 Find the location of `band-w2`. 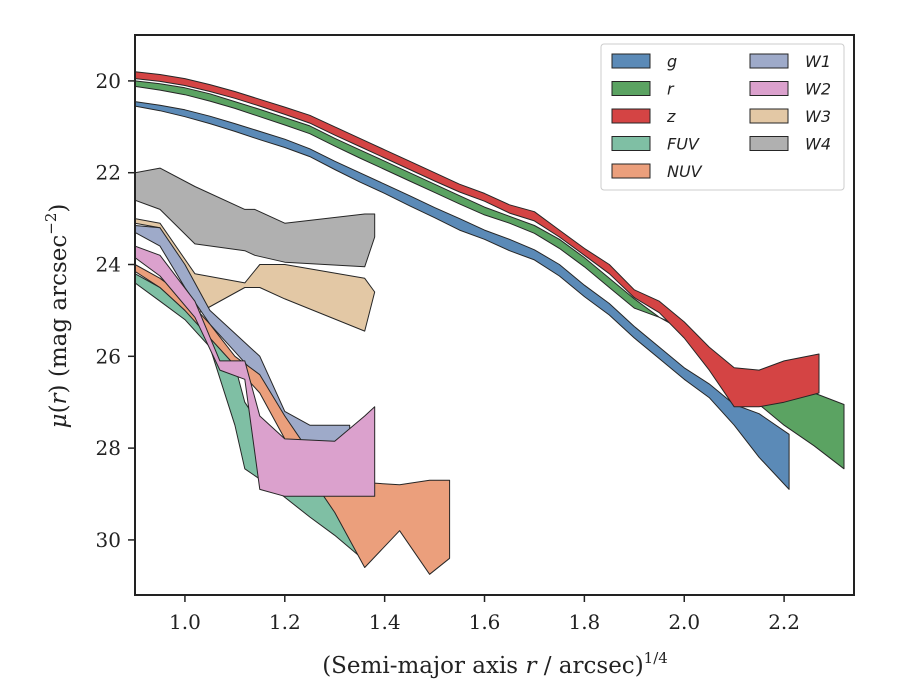

band-w2 is located at coordinates (255, 371).